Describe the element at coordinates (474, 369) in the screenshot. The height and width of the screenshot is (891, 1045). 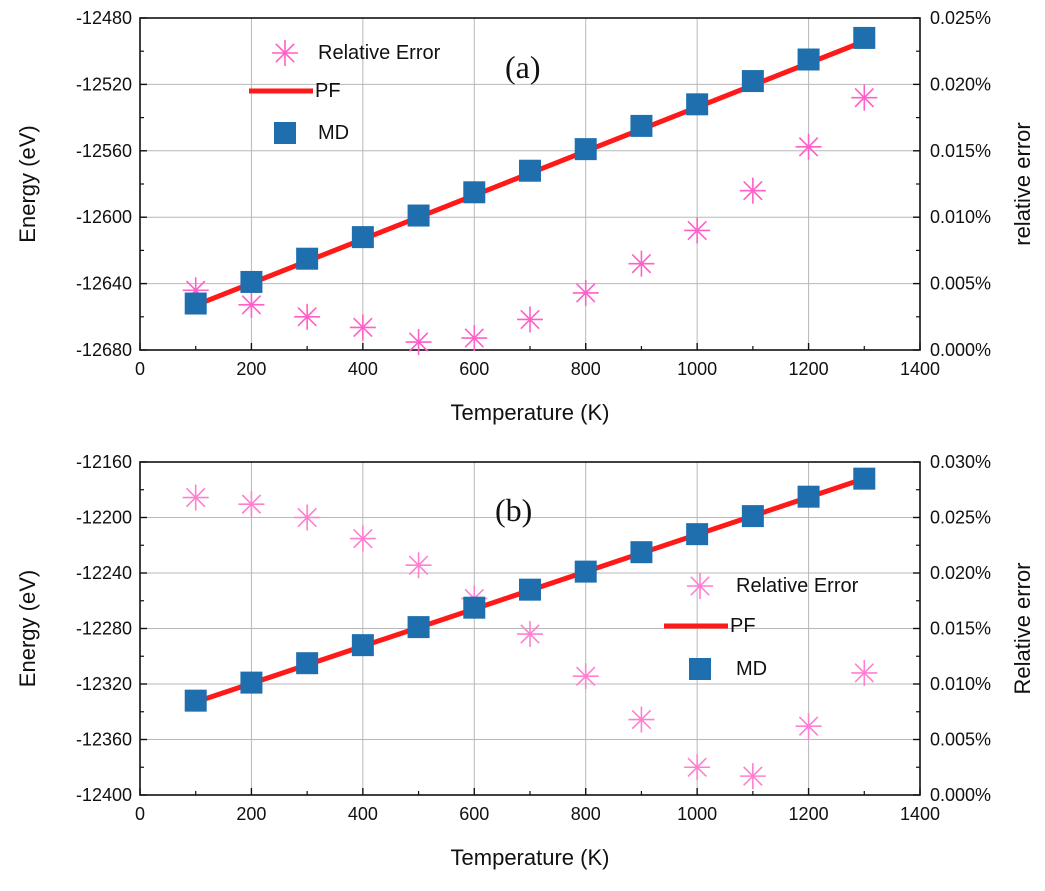
I see `x-tick-label: 600` at that location.